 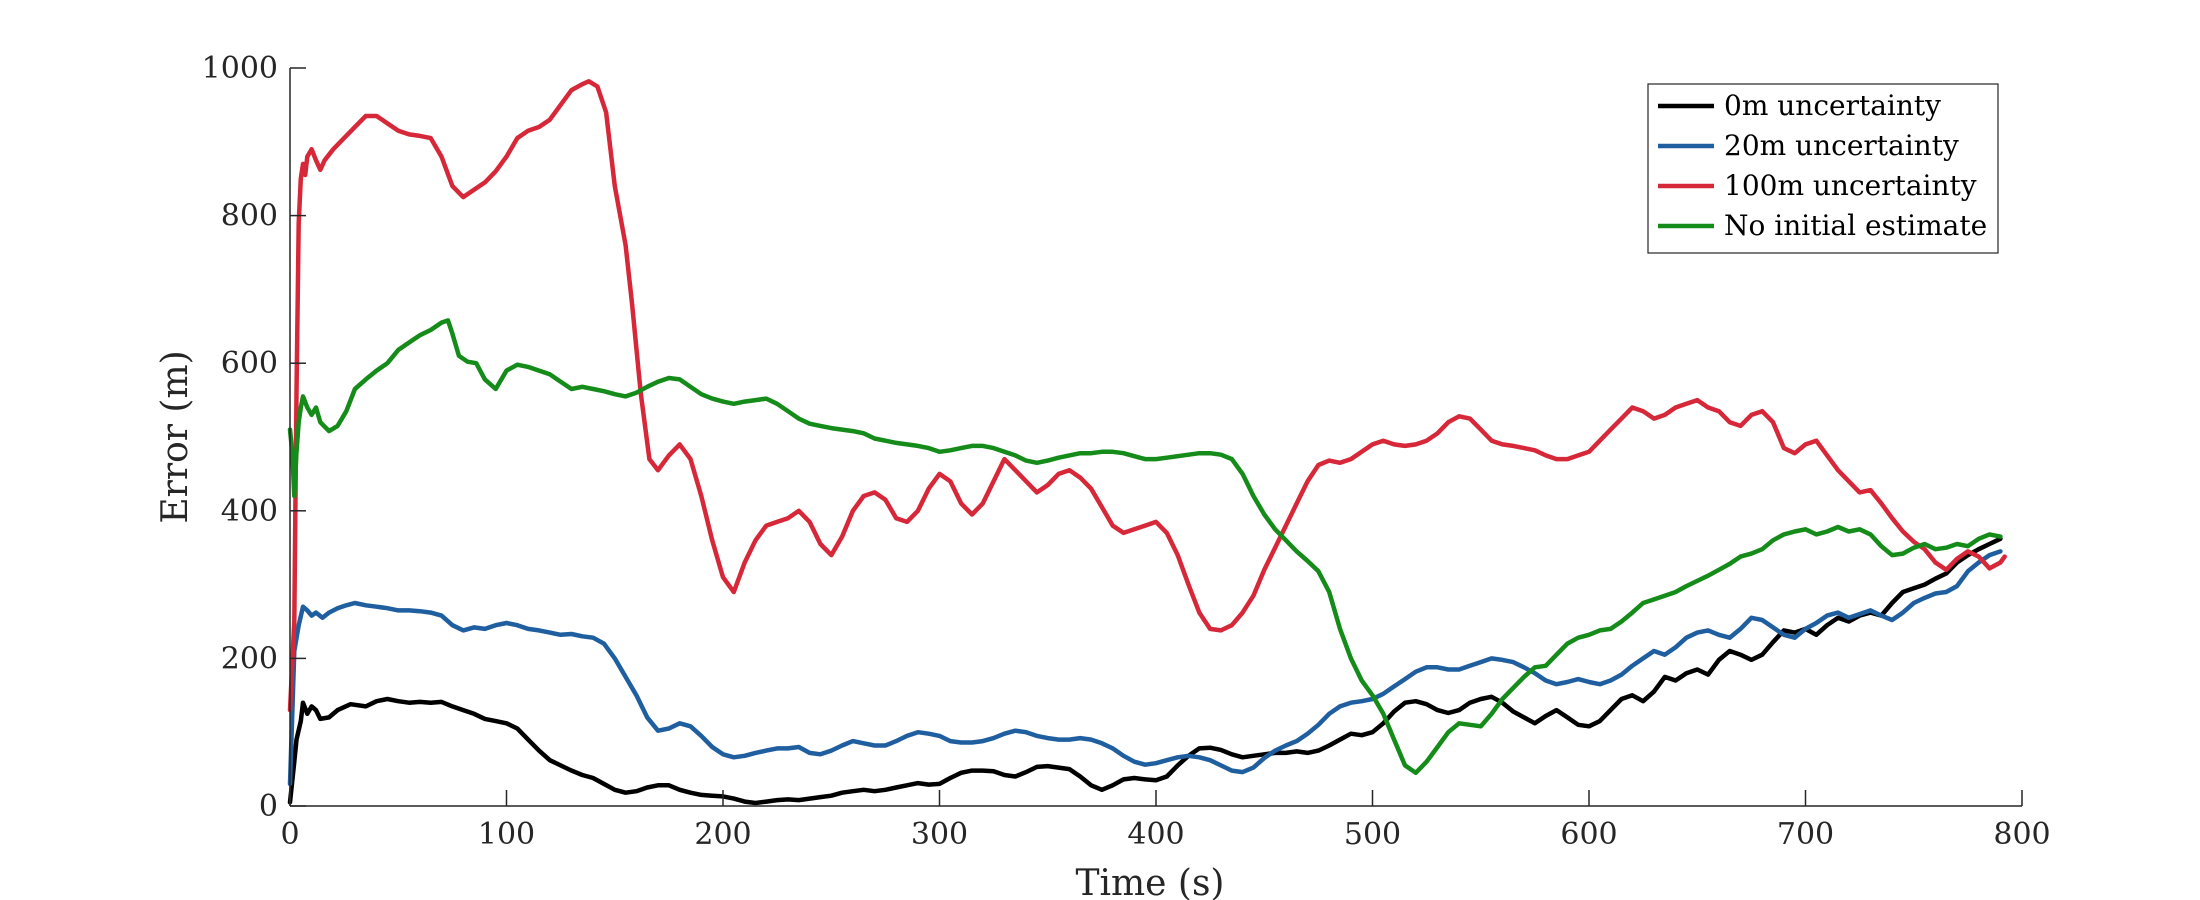 What do you see at coordinates (249, 216) in the screenshot?
I see `y-tick-label: 800` at bounding box center [249, 216].